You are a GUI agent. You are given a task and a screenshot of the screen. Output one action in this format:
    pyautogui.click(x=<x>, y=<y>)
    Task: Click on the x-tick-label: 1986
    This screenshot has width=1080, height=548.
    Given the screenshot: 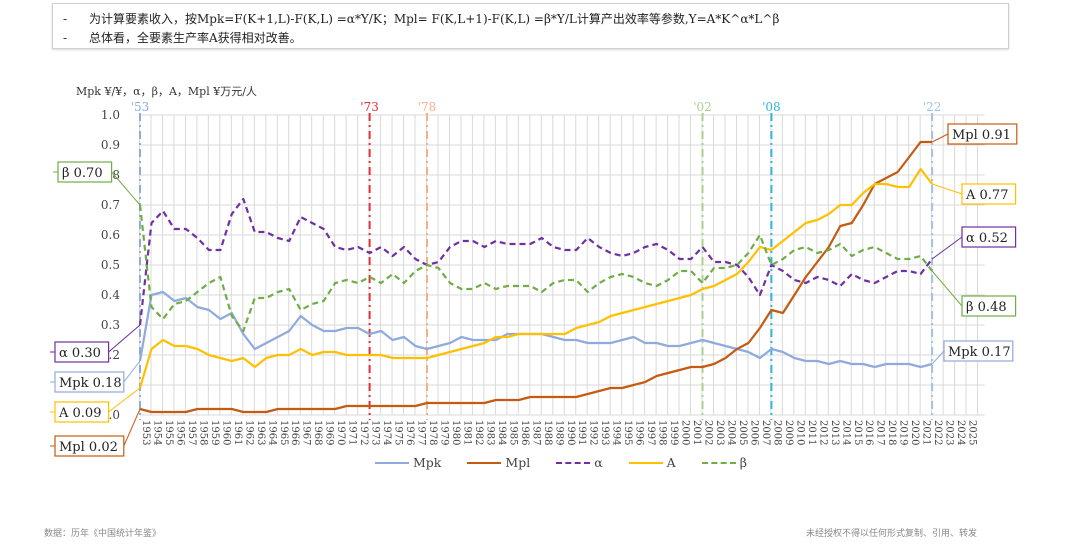 What is the action you would take?
    pyautogui.click(x=524, y=432)
    